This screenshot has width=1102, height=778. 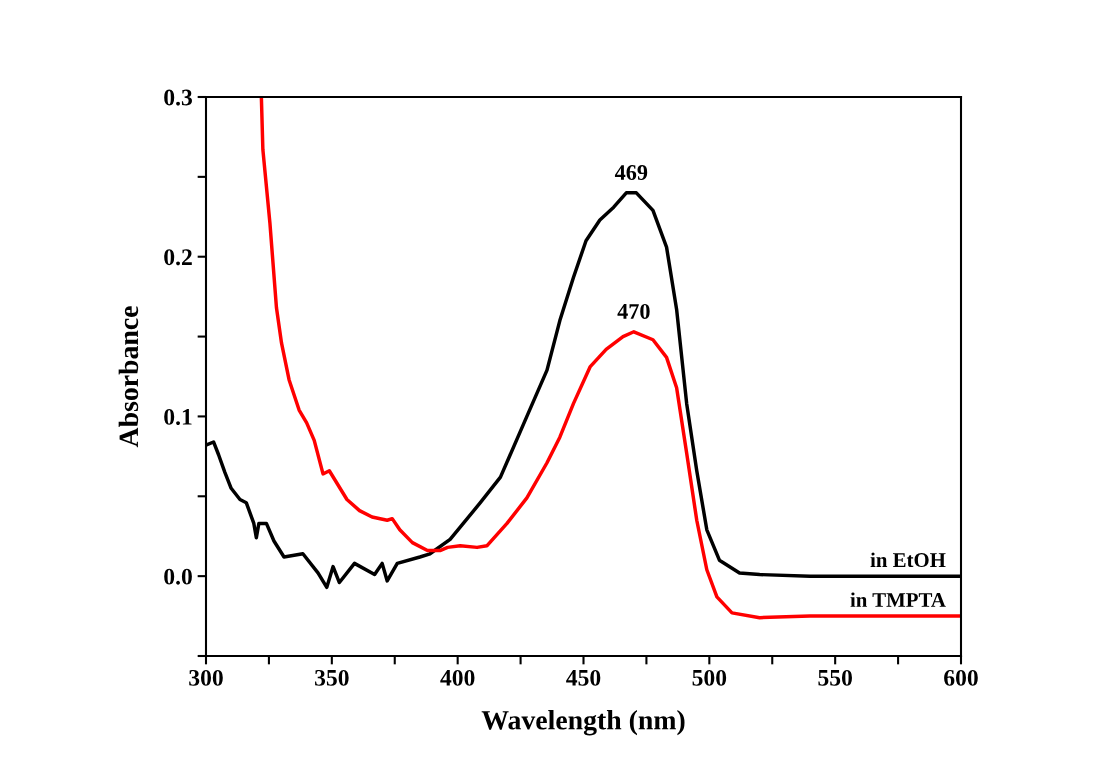 What do you see at coordinates (583, 677) in the screenshot?
I see `x-tick-label: 450` at bounding box center [583, 677].